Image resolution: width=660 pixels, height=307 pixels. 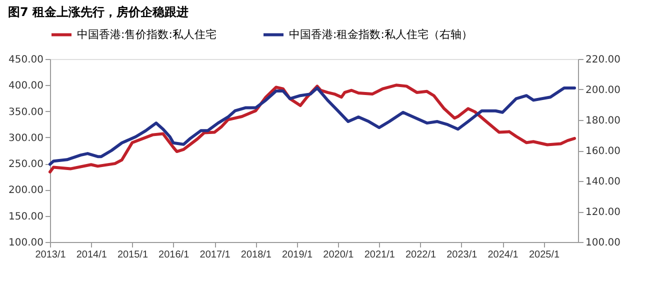 I want to click on x-tick-label: 2024/1, so click(x=503, y=255).